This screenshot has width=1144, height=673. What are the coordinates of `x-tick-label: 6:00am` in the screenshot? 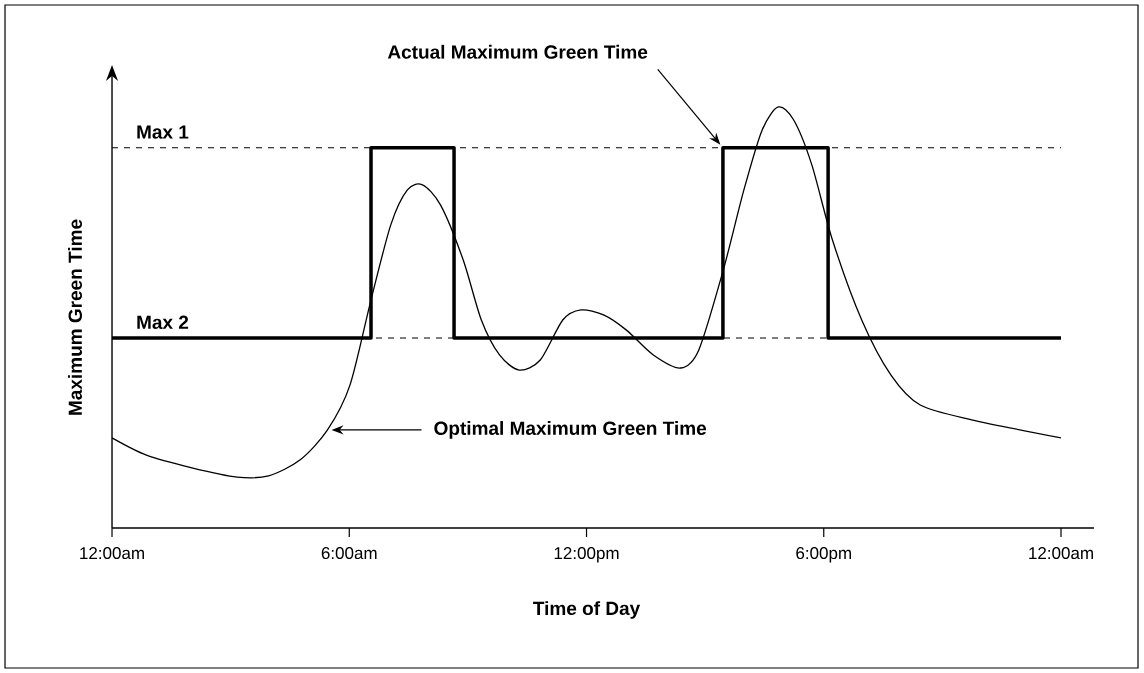 It's located at (349, 553).